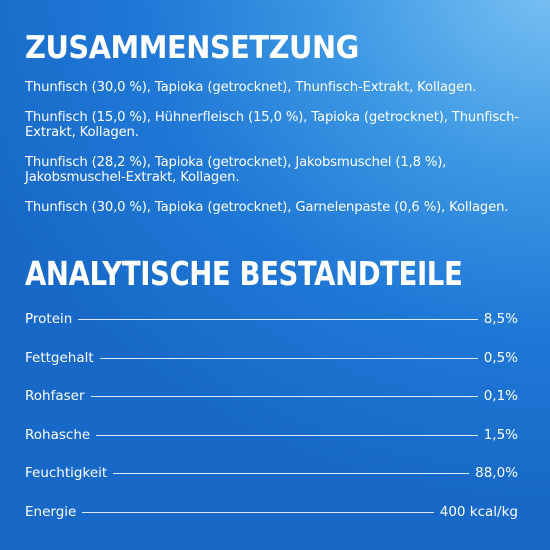 This screenshot has height=550, width=550. Describe the element at coordinates (66, 473) in the screenshot. I see `analysis-label: Feuchtigkeit` at that location.